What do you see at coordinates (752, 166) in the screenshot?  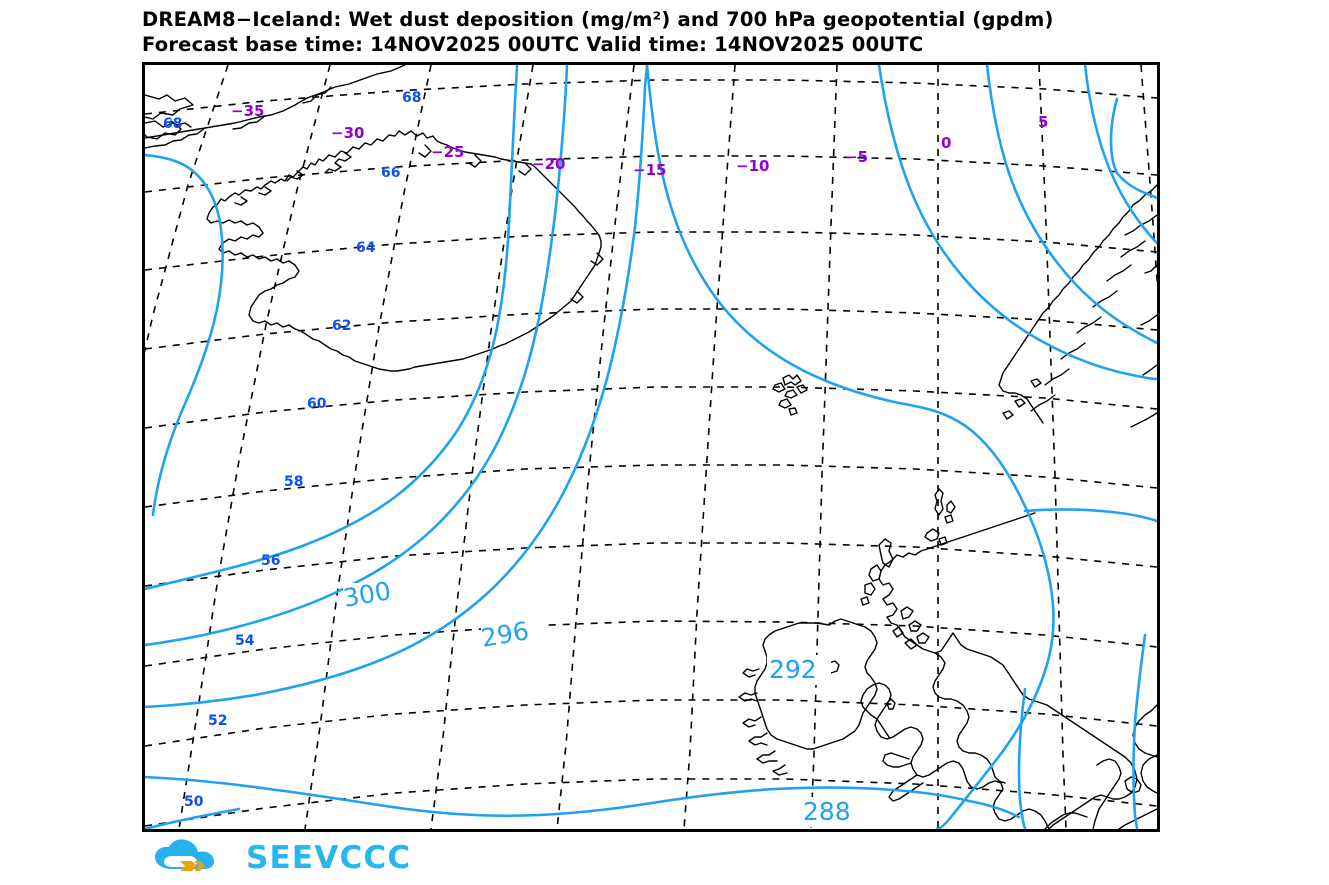 I see `svg-text: −10` at bounding box center [752, 166].